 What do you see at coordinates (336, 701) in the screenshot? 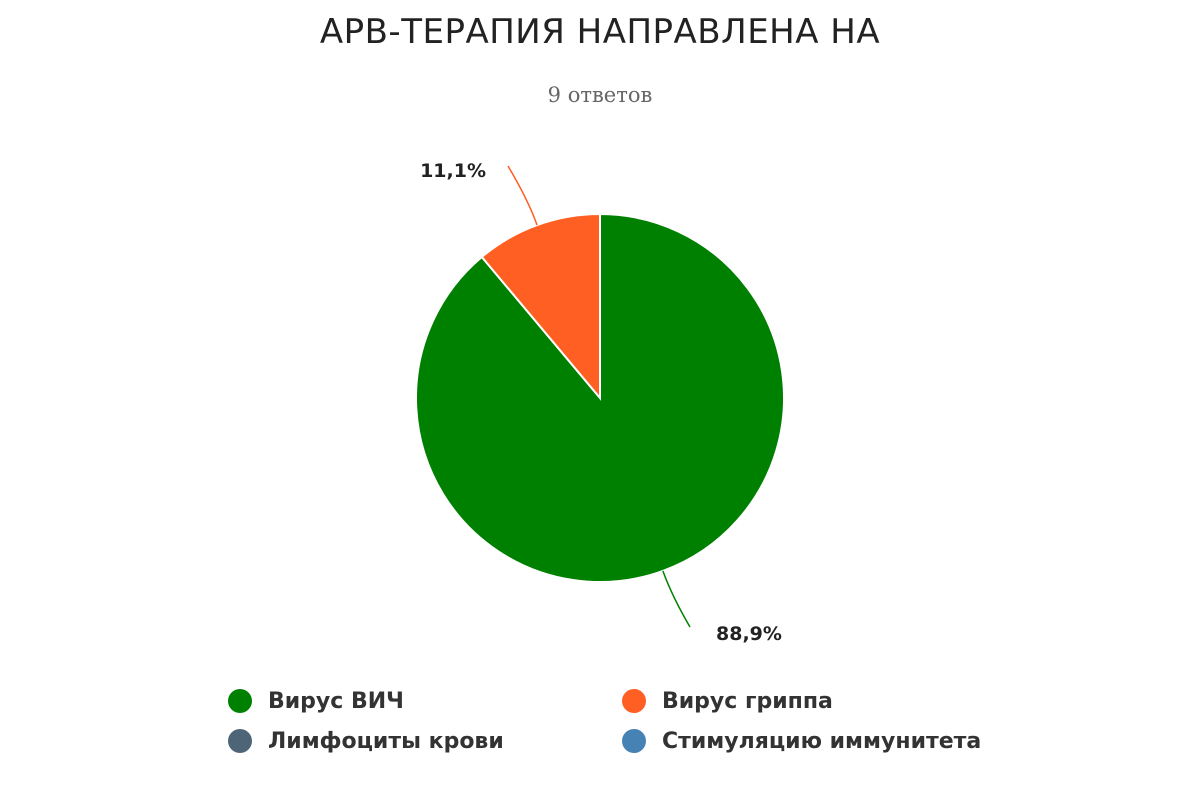
I see `legend-label-hiv: Вирус ВИЧ` at bounding box center [336, 701].